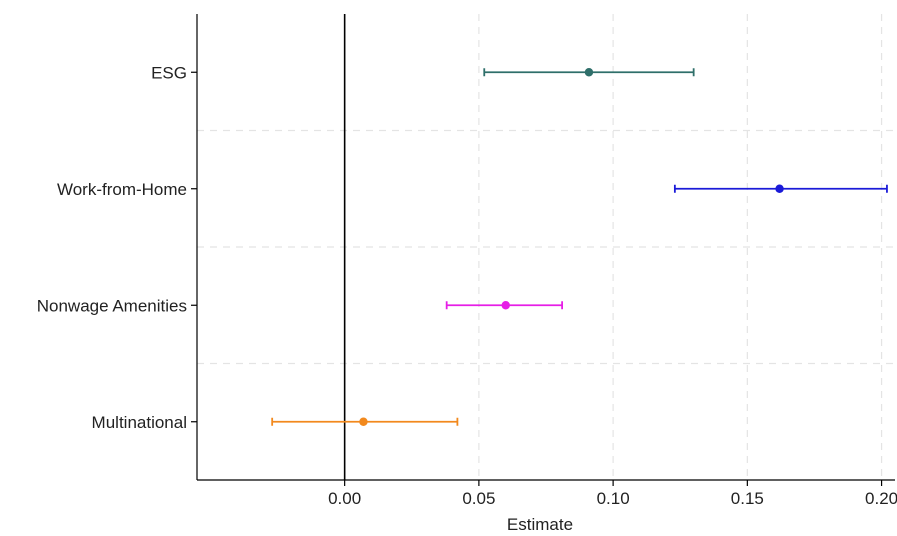  What do you see at coordinates (881, 498) in the screenshot?
I see `x-tick-label: 0.20` at bounding box center [881, 498].